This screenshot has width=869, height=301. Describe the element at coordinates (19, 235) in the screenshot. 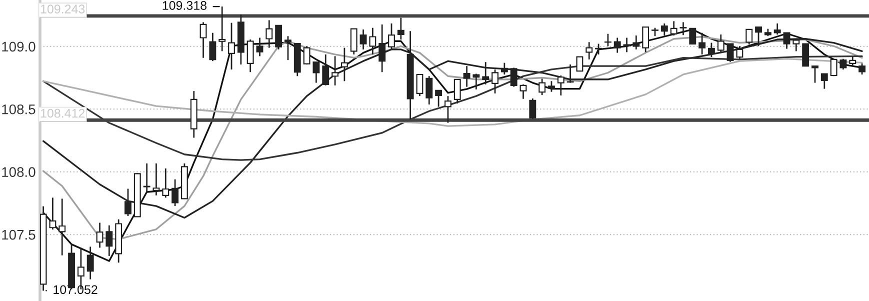

I see `y-tick-label: 107.5` at that location.